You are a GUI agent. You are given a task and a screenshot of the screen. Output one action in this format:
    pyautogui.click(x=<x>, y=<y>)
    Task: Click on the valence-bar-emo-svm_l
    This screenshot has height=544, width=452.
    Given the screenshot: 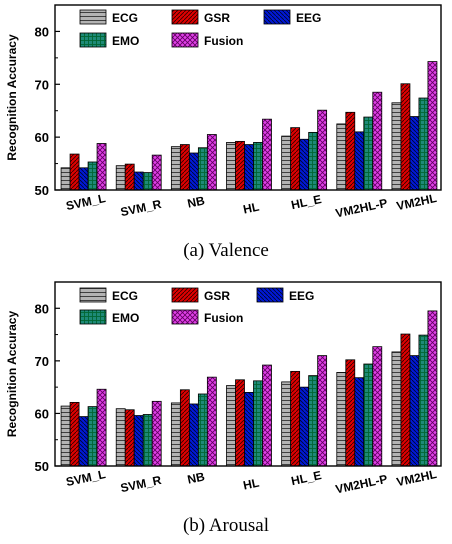 What is the action you would take?
    pyautogui.click(x=92, y=176)
    